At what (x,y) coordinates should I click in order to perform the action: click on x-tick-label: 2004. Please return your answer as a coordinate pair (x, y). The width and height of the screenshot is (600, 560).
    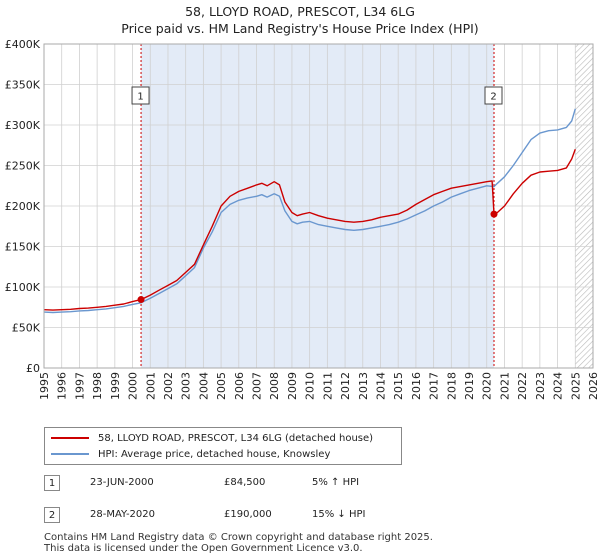
    Looking at the image, I should click on (203, 386).